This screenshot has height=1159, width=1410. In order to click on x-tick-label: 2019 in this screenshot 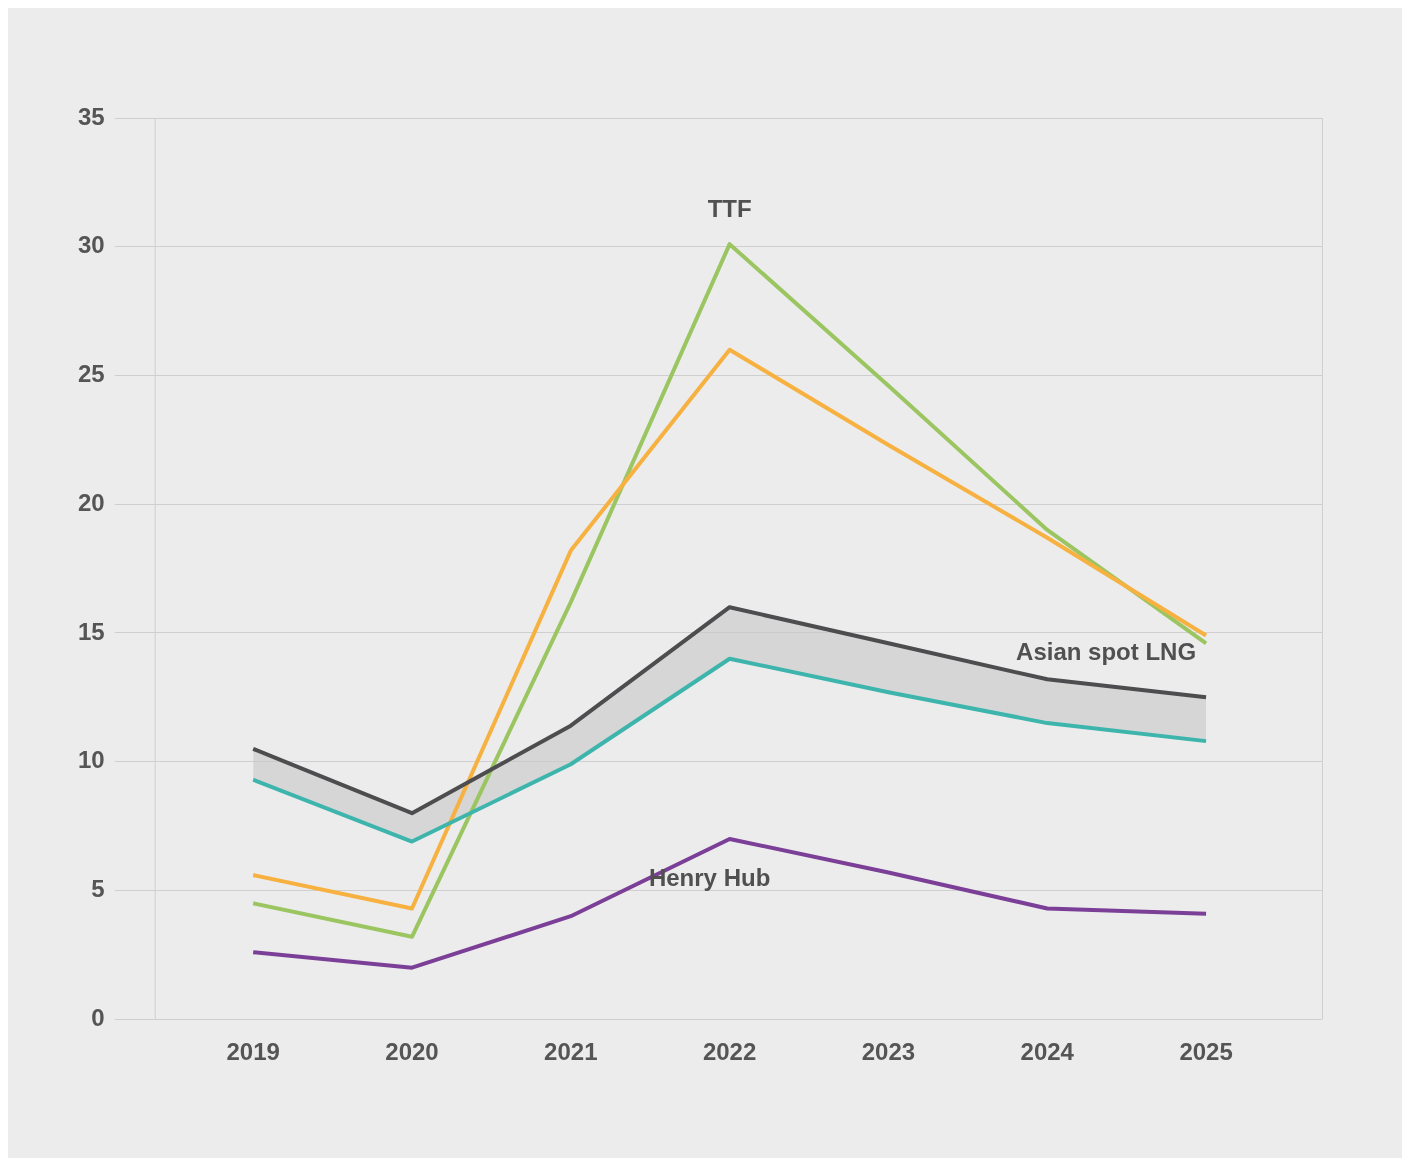, I will do `click(253, 1052)`.